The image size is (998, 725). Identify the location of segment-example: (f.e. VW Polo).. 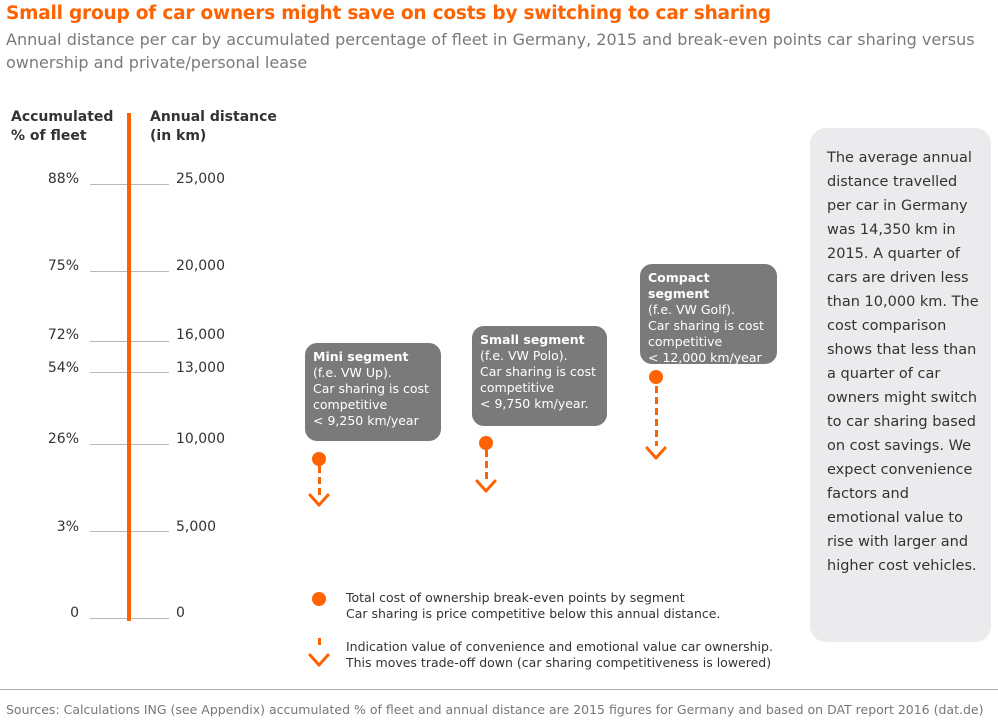
(524, 355).